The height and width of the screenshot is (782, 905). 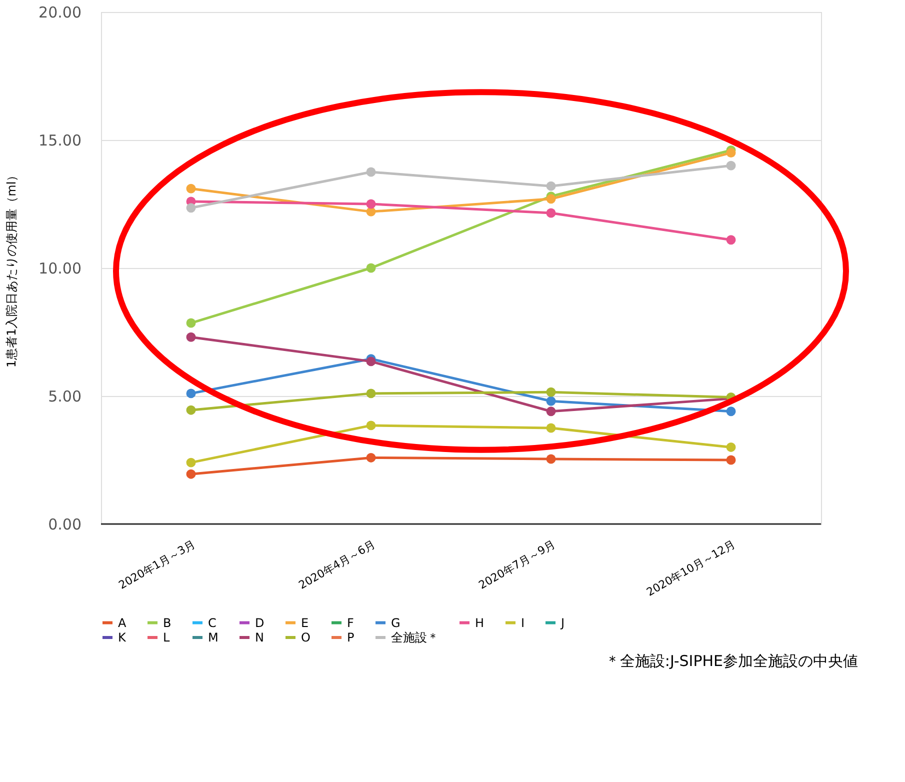 What do you see at coordinates (65, 525) in the screenshot?
I see `y-tick-label: 0.00` at bounding box center [65, 525].